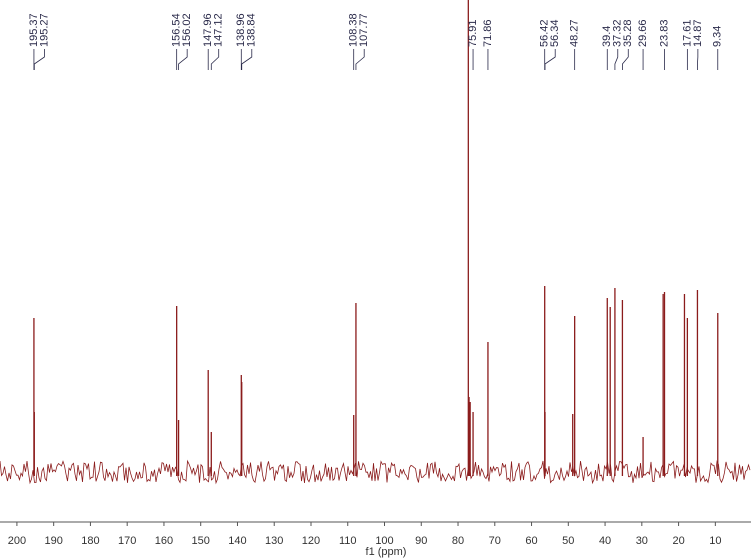 The width and height of the screenshot is (751, 560). I want to click on x-tick-label: 130, so click(274, 541).